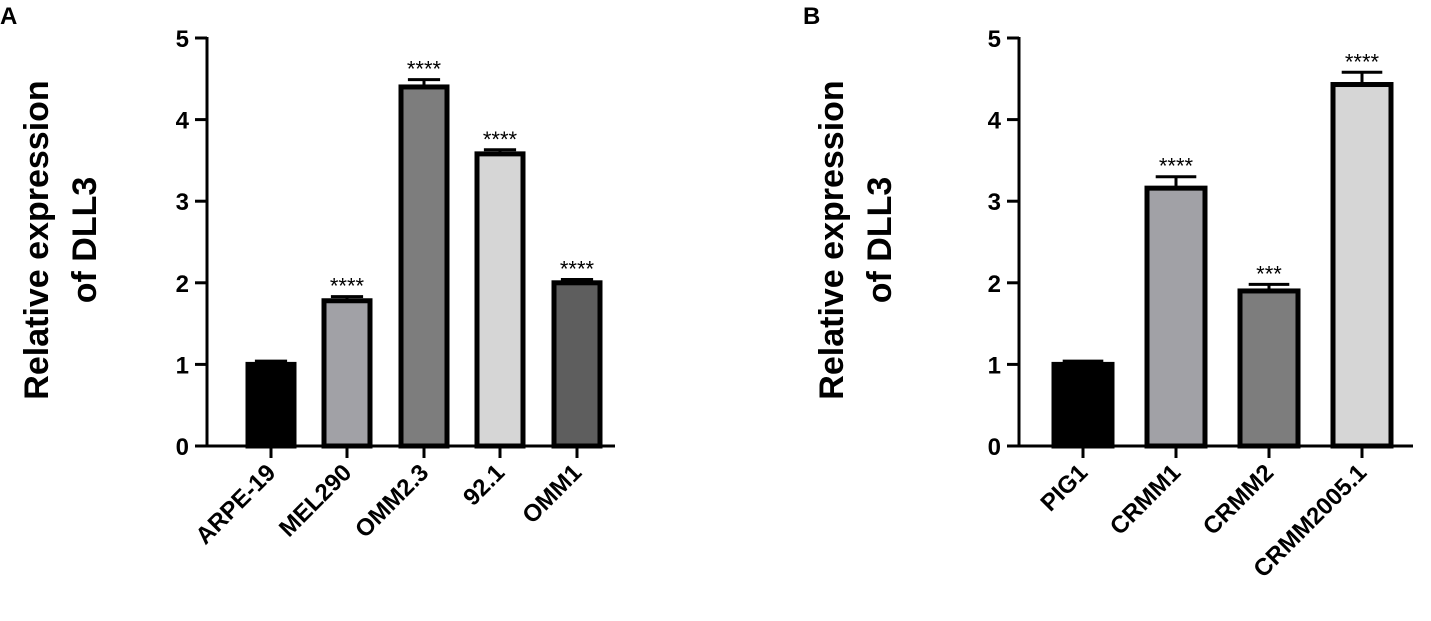  What do you see at coordinates (1269, 273) in the screenshot?
I see `significance-label: ***` at bounding box center [1269, 273].